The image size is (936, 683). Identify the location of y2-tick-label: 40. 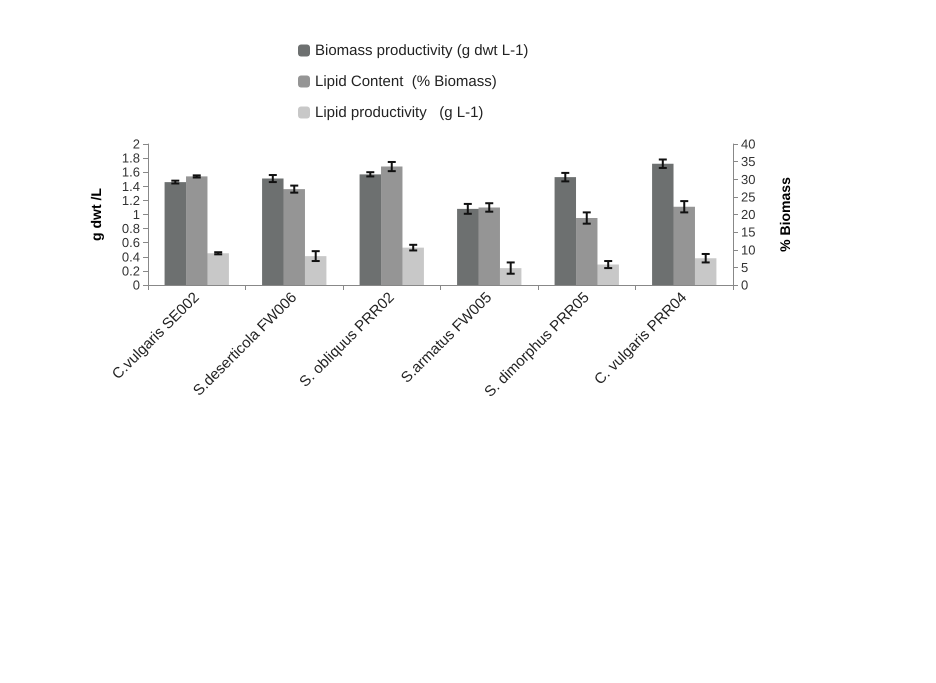
(748, 144).